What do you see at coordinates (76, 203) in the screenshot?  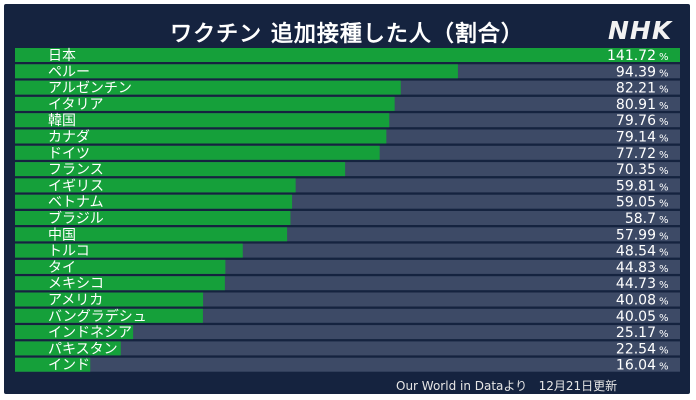 I see `category-label: ベトナム` at bounding box center [76, 203].